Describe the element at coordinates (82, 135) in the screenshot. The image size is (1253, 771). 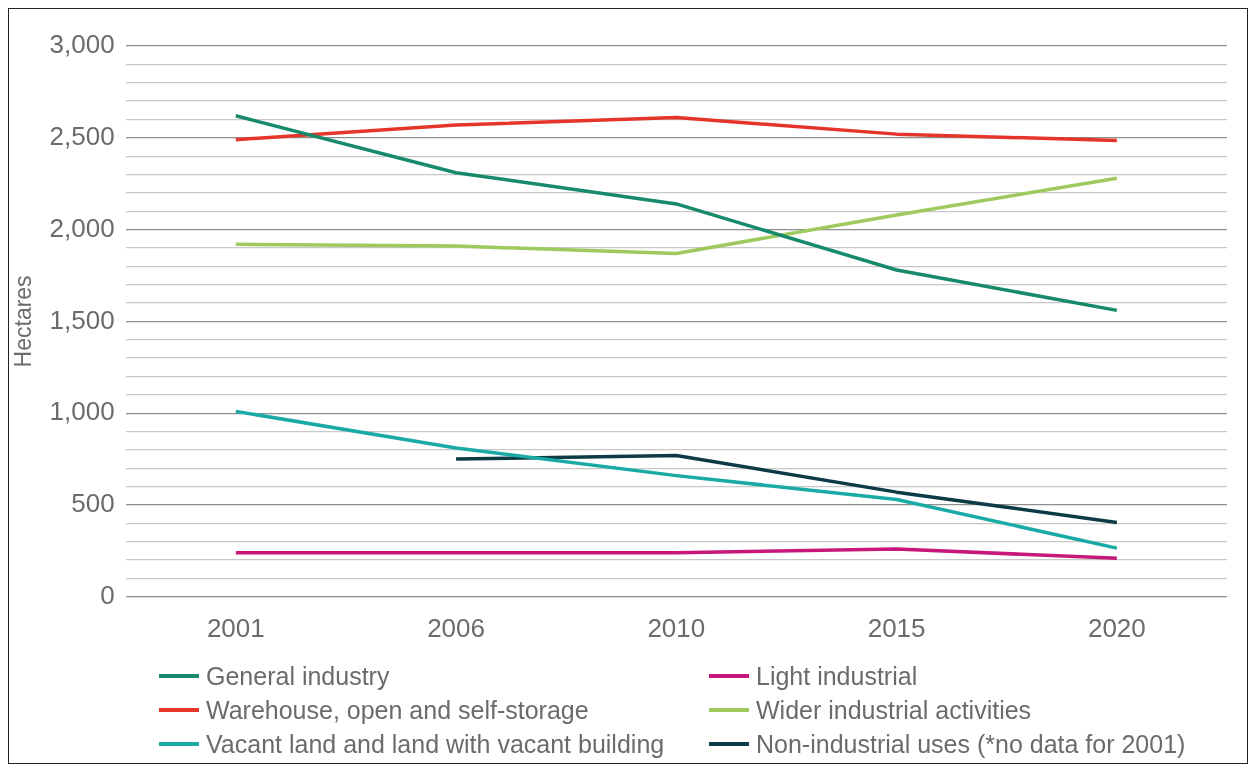
I see `y-tick-label: 2,500` at that location.